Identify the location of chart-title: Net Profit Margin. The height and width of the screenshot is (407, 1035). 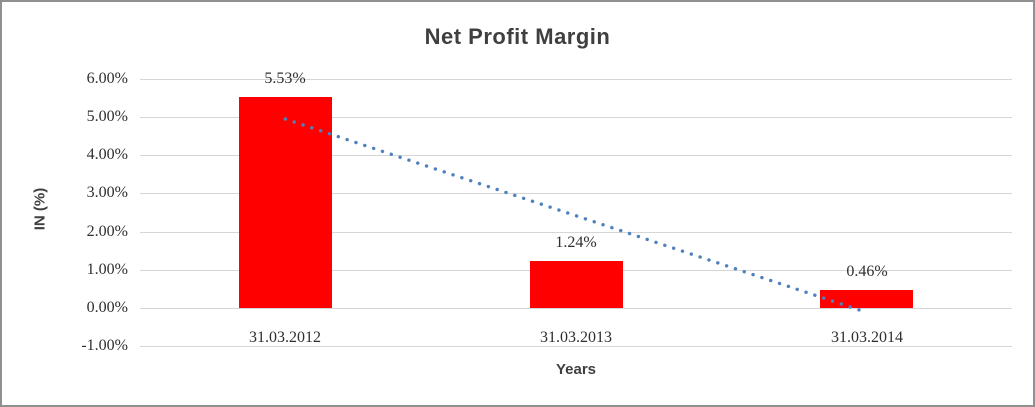
(517, 36).